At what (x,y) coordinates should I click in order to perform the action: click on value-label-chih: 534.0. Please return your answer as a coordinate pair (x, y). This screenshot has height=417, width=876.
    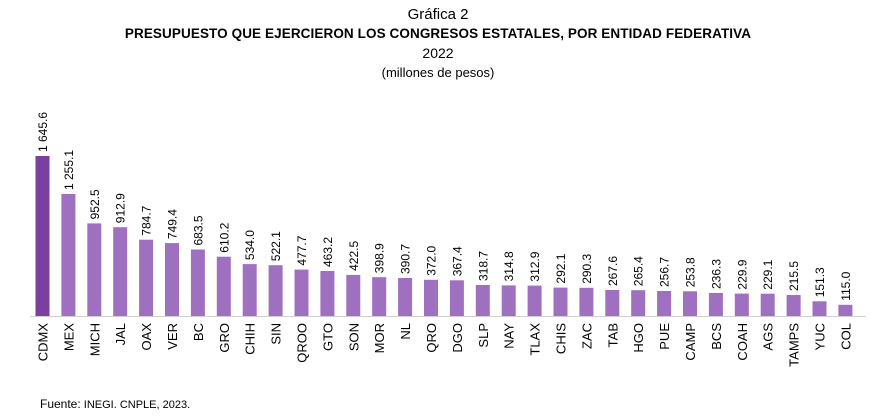
    Looking at the image, I should click on (250, 245).